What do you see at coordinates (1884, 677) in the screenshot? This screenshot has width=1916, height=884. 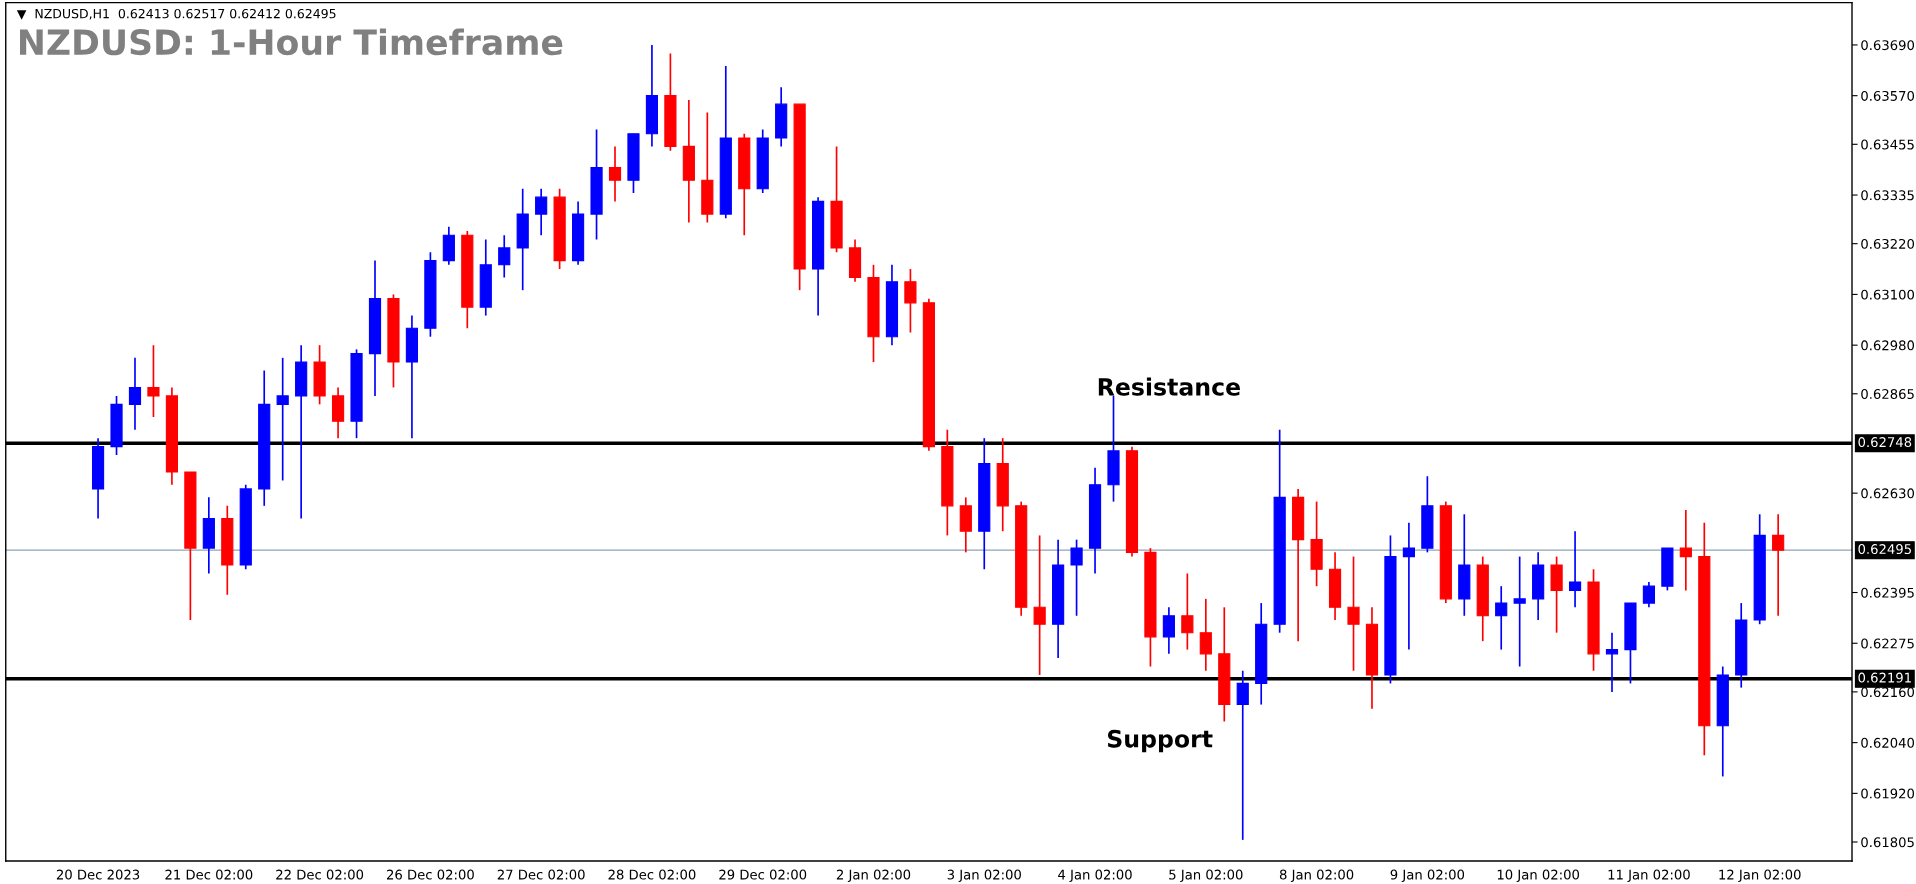 I see `ref-line-label: 0.62191` at bounding box center [1884, 677].